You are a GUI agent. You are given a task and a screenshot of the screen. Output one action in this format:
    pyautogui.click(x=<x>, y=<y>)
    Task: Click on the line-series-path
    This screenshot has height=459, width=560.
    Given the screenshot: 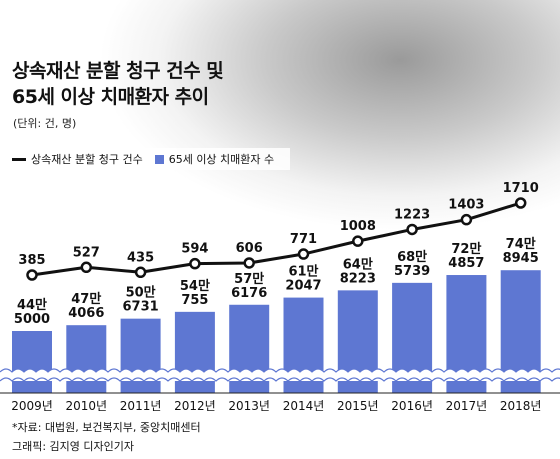 What is the action you would take?
    pyautogui.click(x=276, y=239)
    